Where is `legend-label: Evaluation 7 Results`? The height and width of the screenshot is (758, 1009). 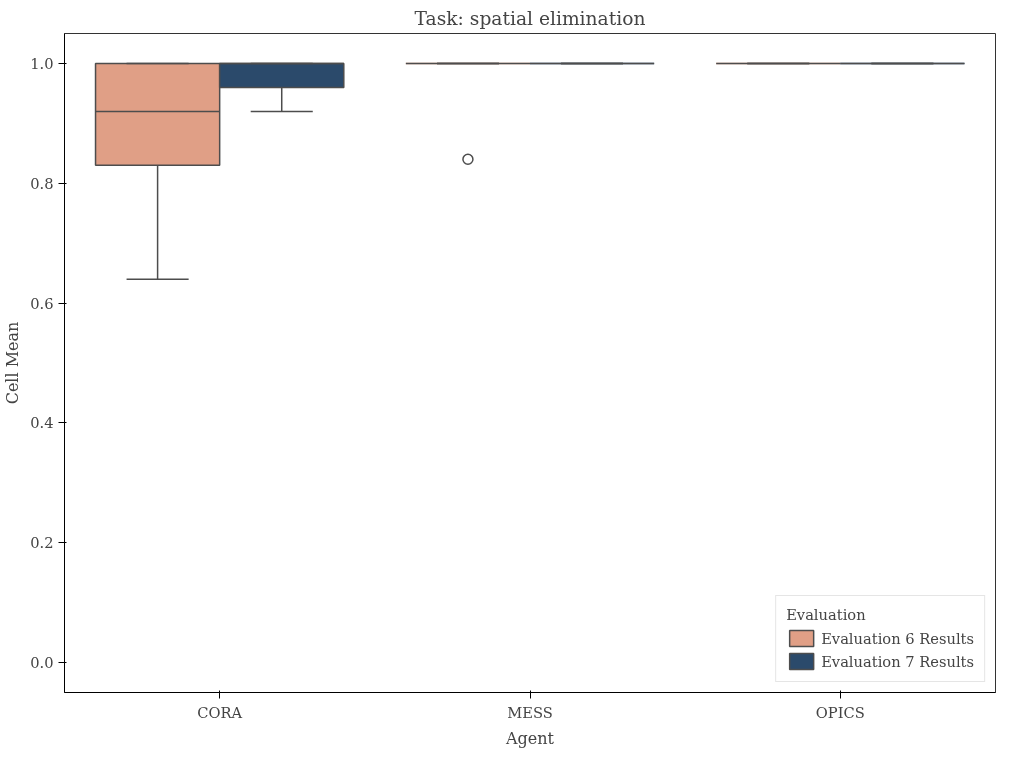 legend-label: Evaluation 7 Results is located at coordinates (897, 661).